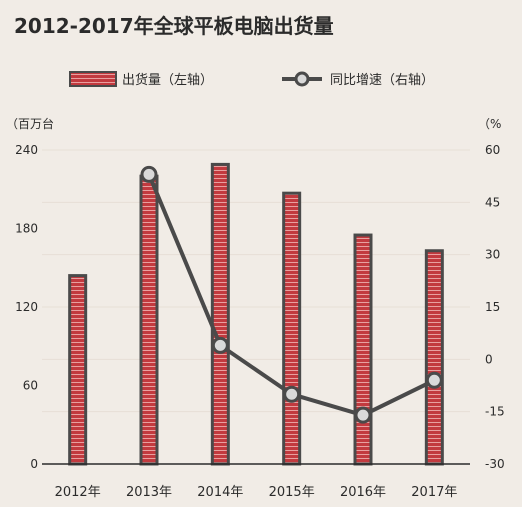  I want to click on y-left-unit: （百万台, so click(30, 123).